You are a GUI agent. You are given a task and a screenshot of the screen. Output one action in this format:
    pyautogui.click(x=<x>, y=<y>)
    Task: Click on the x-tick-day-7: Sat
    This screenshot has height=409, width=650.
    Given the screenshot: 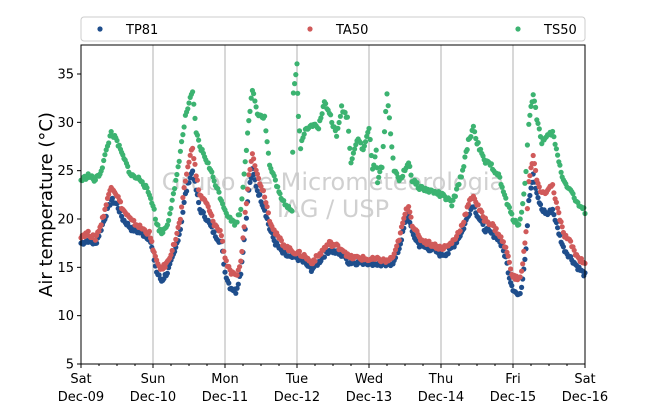 What is the action you would take?
    pyautogui.click(x=584, y=379)
    